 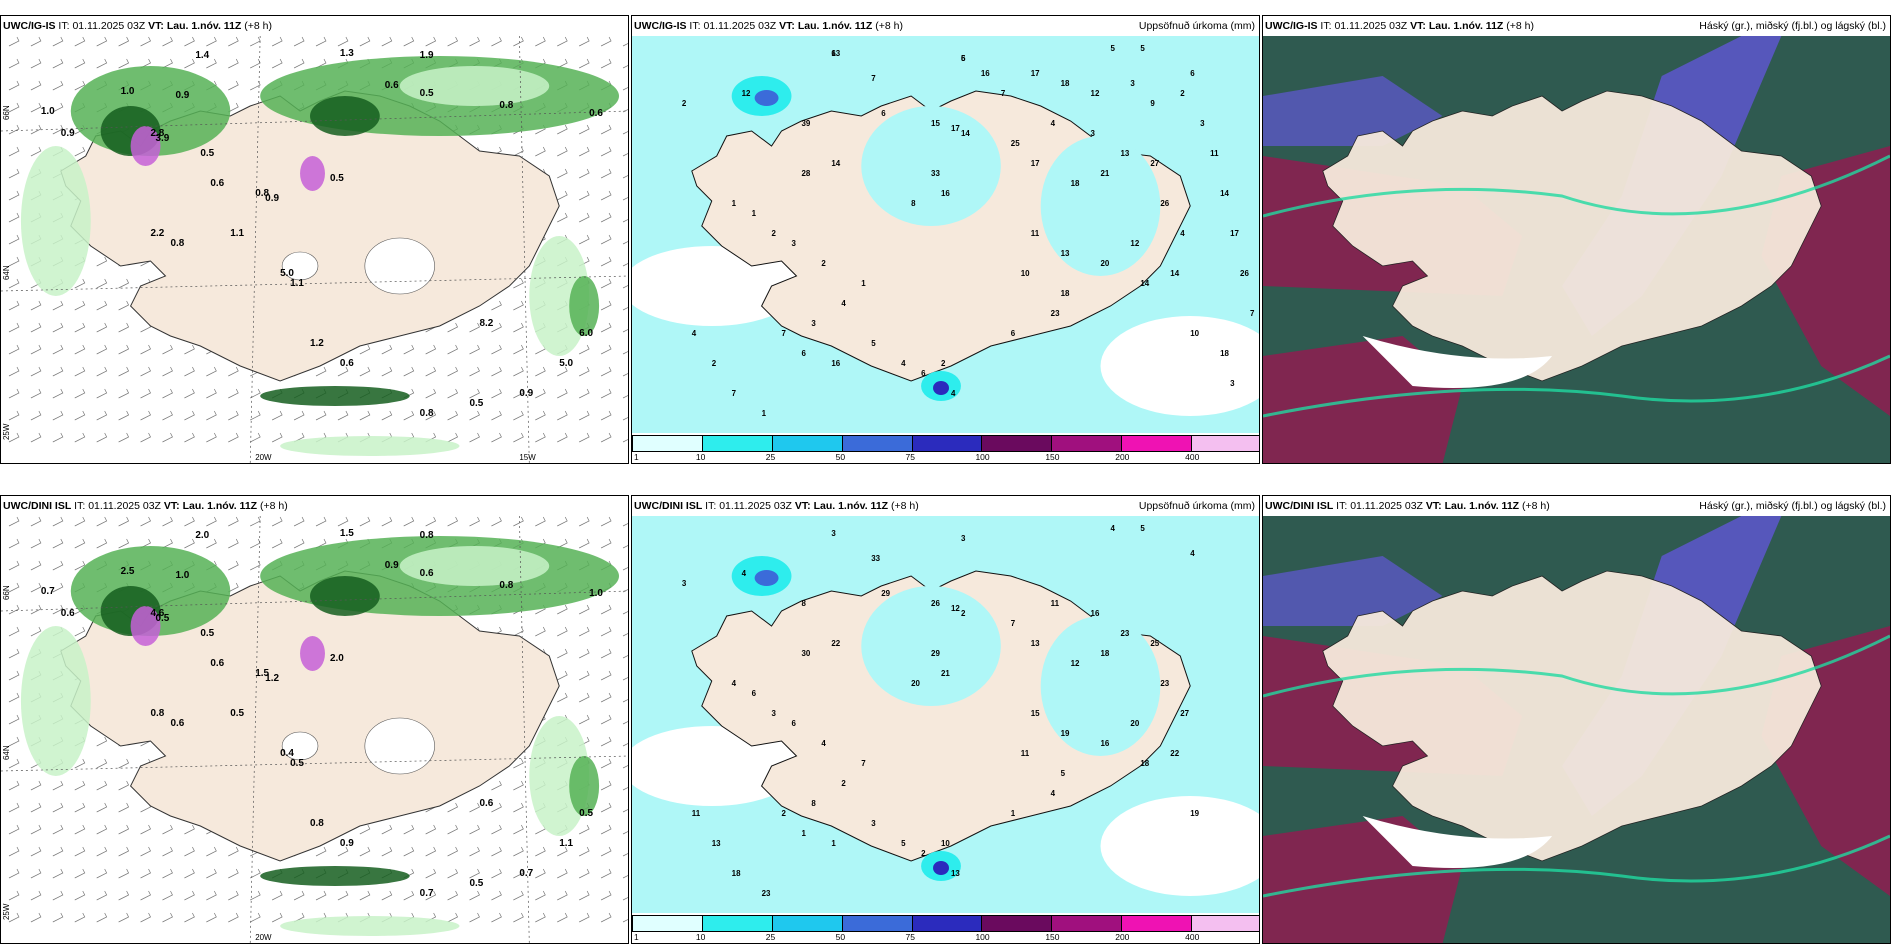 I want to click on precip-value: 6.0, so click(x=586, y=333).